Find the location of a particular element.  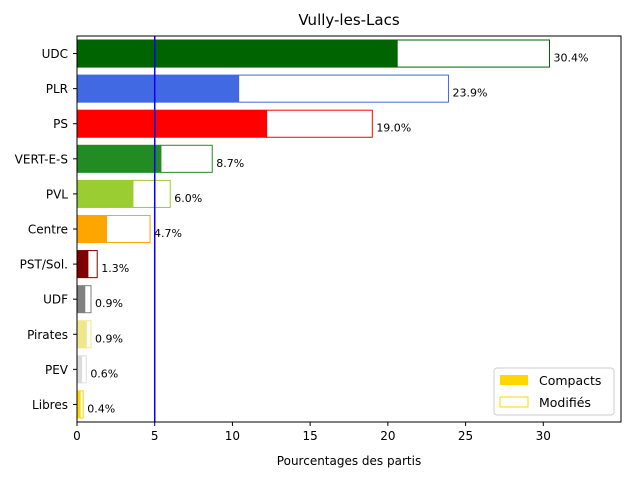

total-label-vert-e-s: 8.7% is located at coordinates (230, 163).